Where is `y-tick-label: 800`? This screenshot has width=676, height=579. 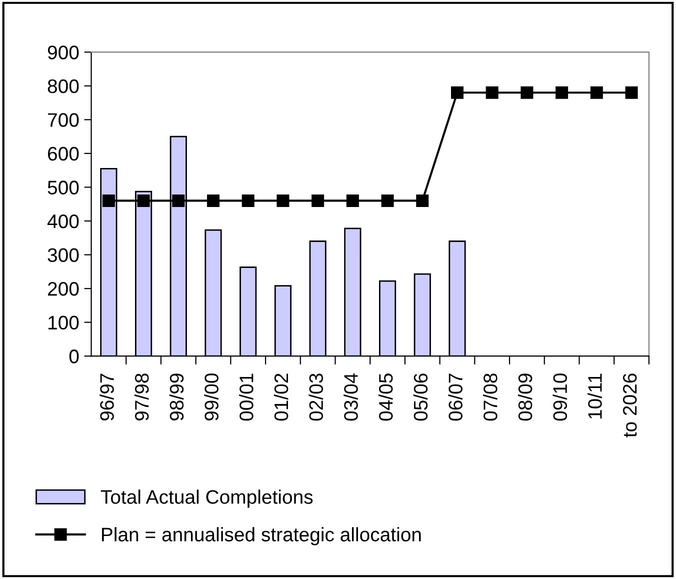
y-tick-label: 800 is located at coordinates (63, 86).